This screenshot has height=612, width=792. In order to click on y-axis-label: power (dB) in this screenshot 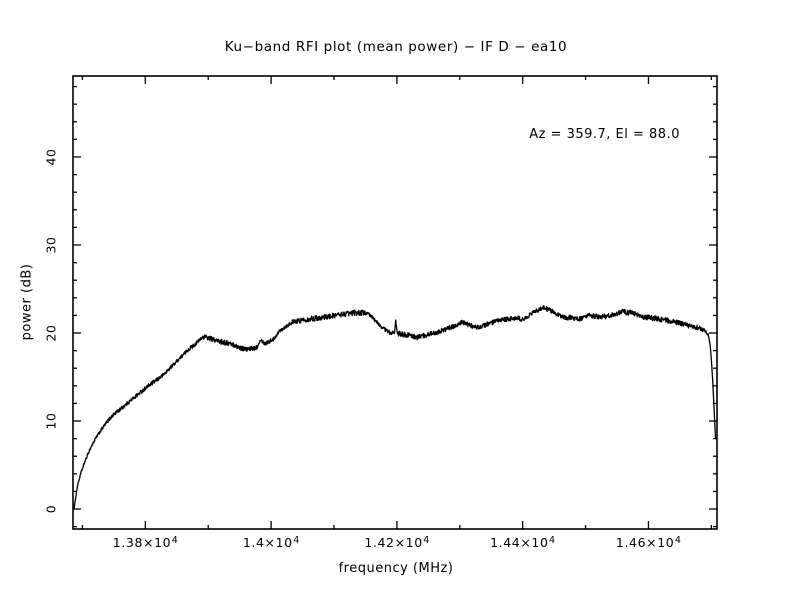, I will do `click(27, 302)`.